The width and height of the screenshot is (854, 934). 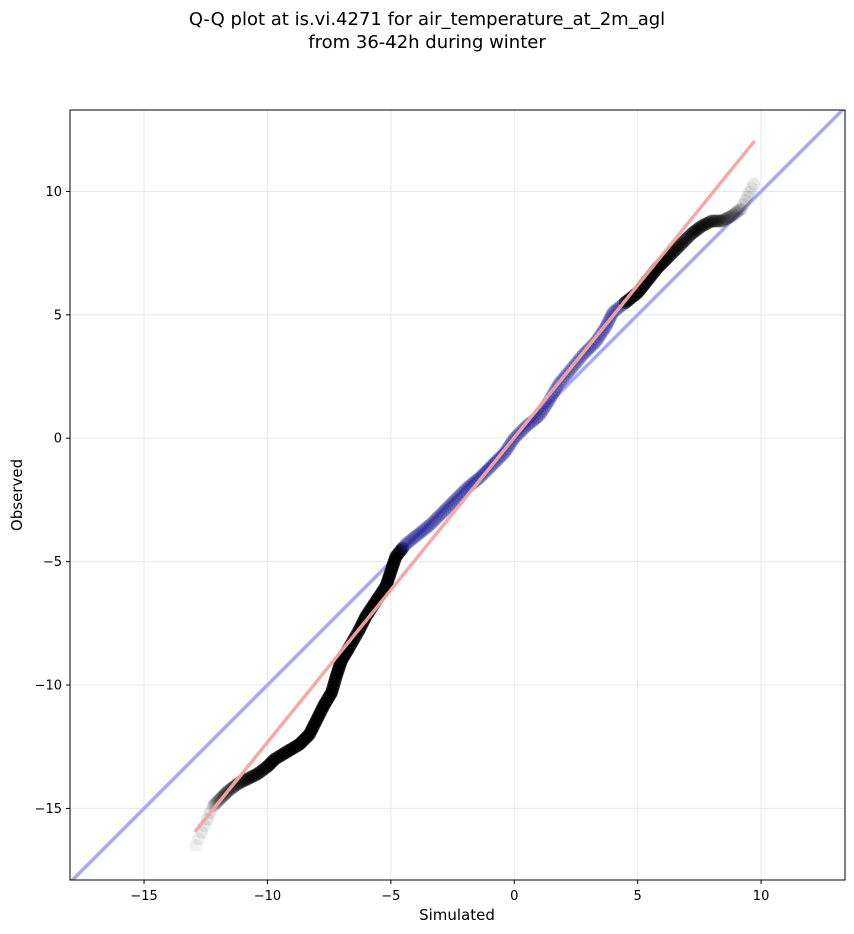 What do you see at coordinates (267, 896) in the screenshot?
I see `x-tick-label: −10` at bounding box center [267, 896].